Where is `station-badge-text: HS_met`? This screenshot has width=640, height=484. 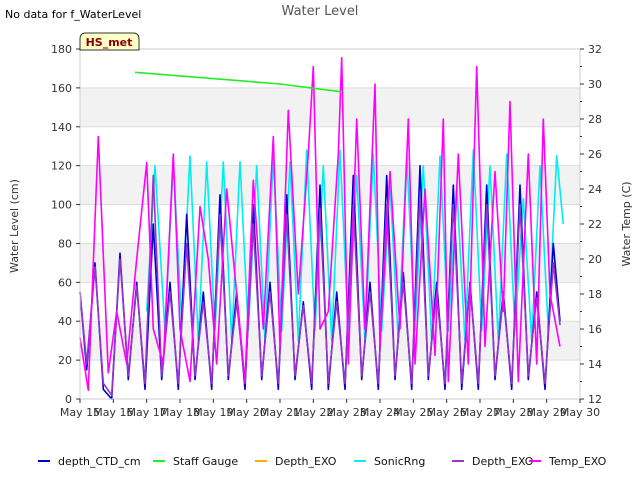
station-badge-text: HS_met is located at coordinates (109, 42).